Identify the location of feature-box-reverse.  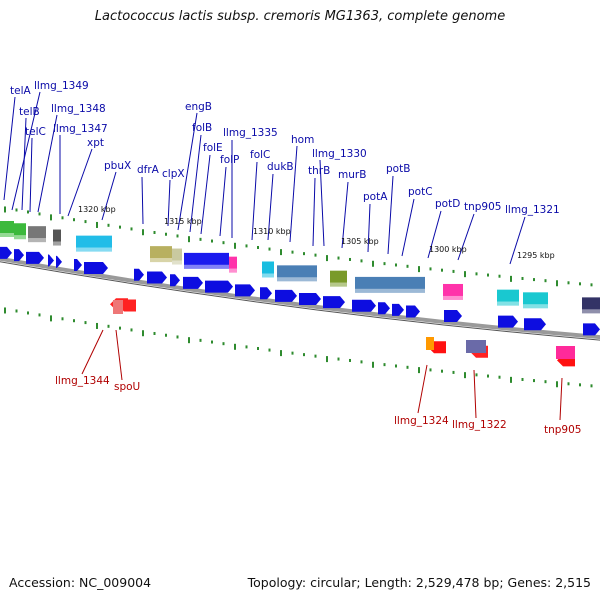
(430, 343).